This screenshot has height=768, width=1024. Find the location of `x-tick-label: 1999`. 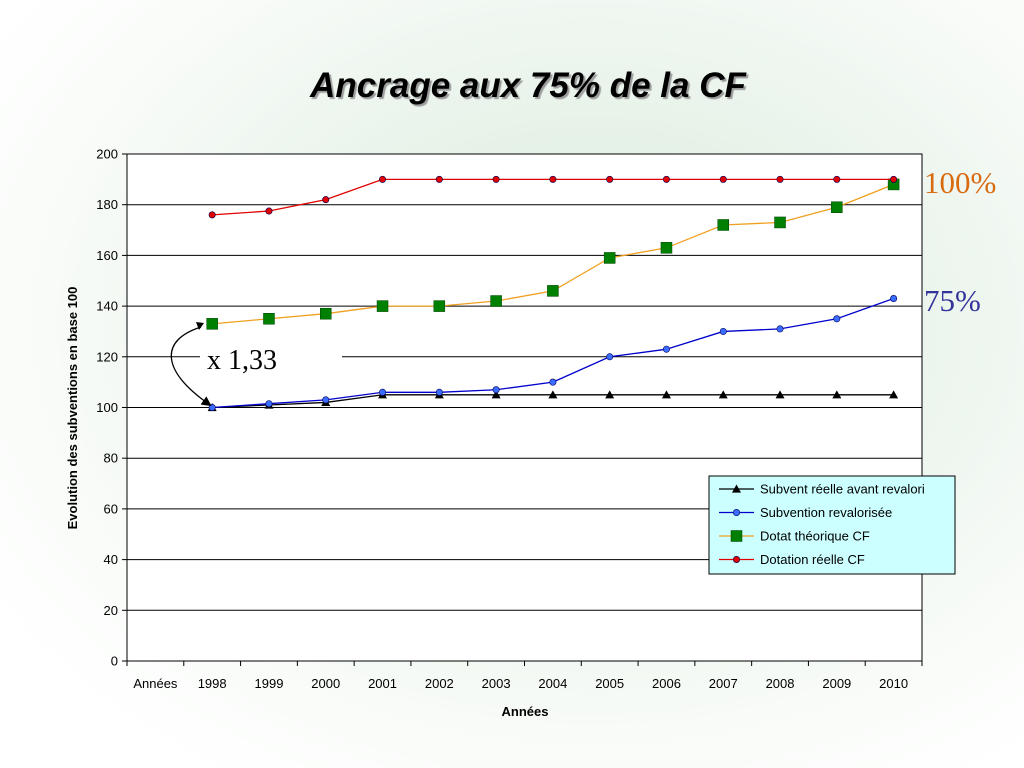

x-tick-label: 1999 is located at coordinates (269, 683).